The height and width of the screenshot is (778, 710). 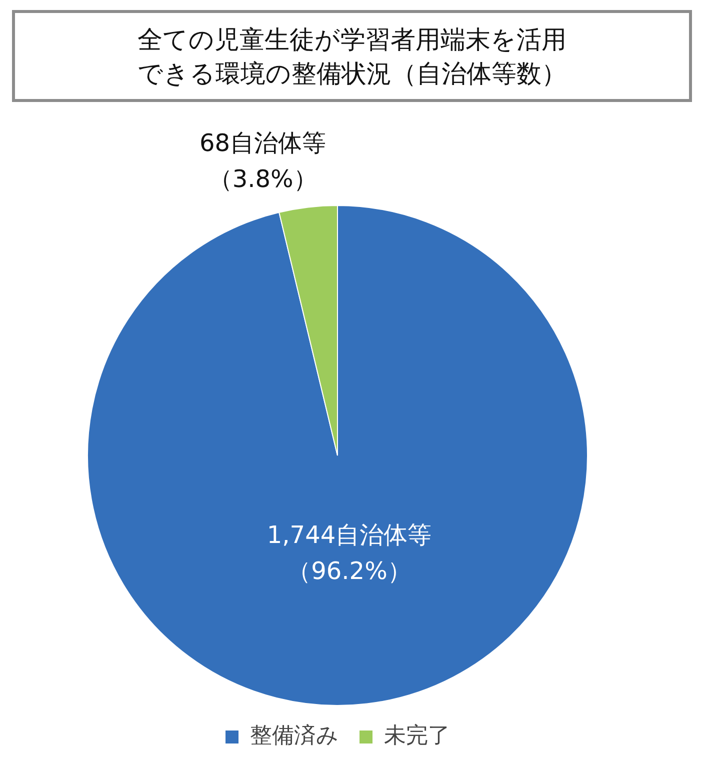 I want to click on legend-label: 整備済み, so click(x=294, y=736).